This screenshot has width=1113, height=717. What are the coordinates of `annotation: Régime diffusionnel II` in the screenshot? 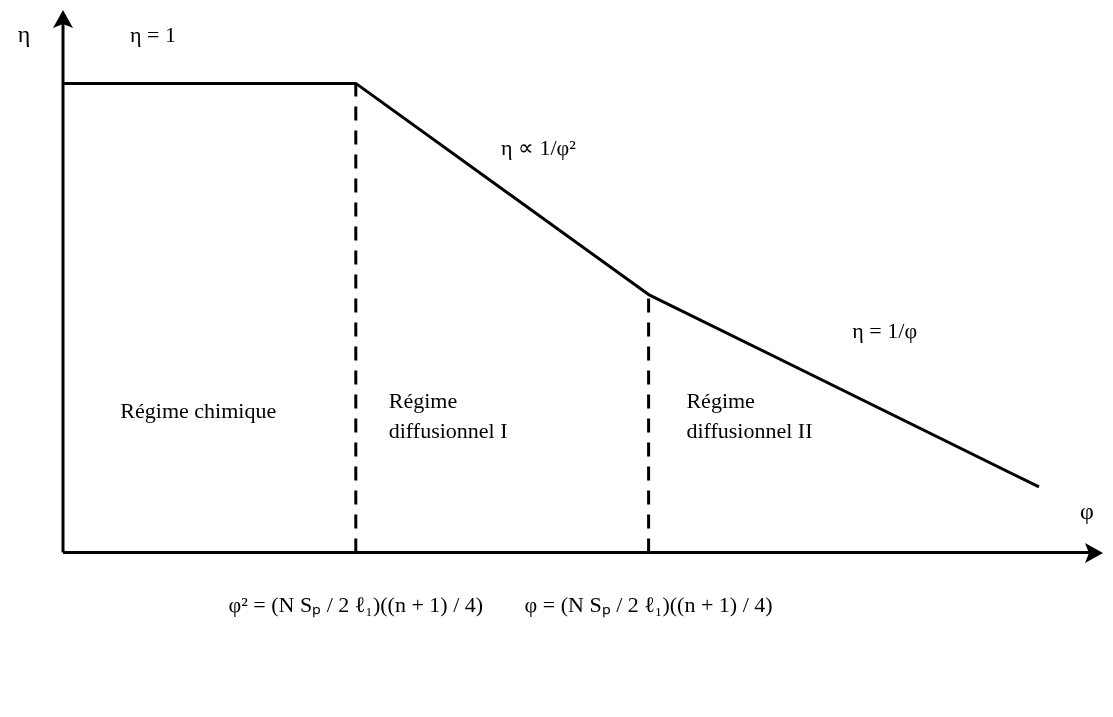 It's located at (749, 416).